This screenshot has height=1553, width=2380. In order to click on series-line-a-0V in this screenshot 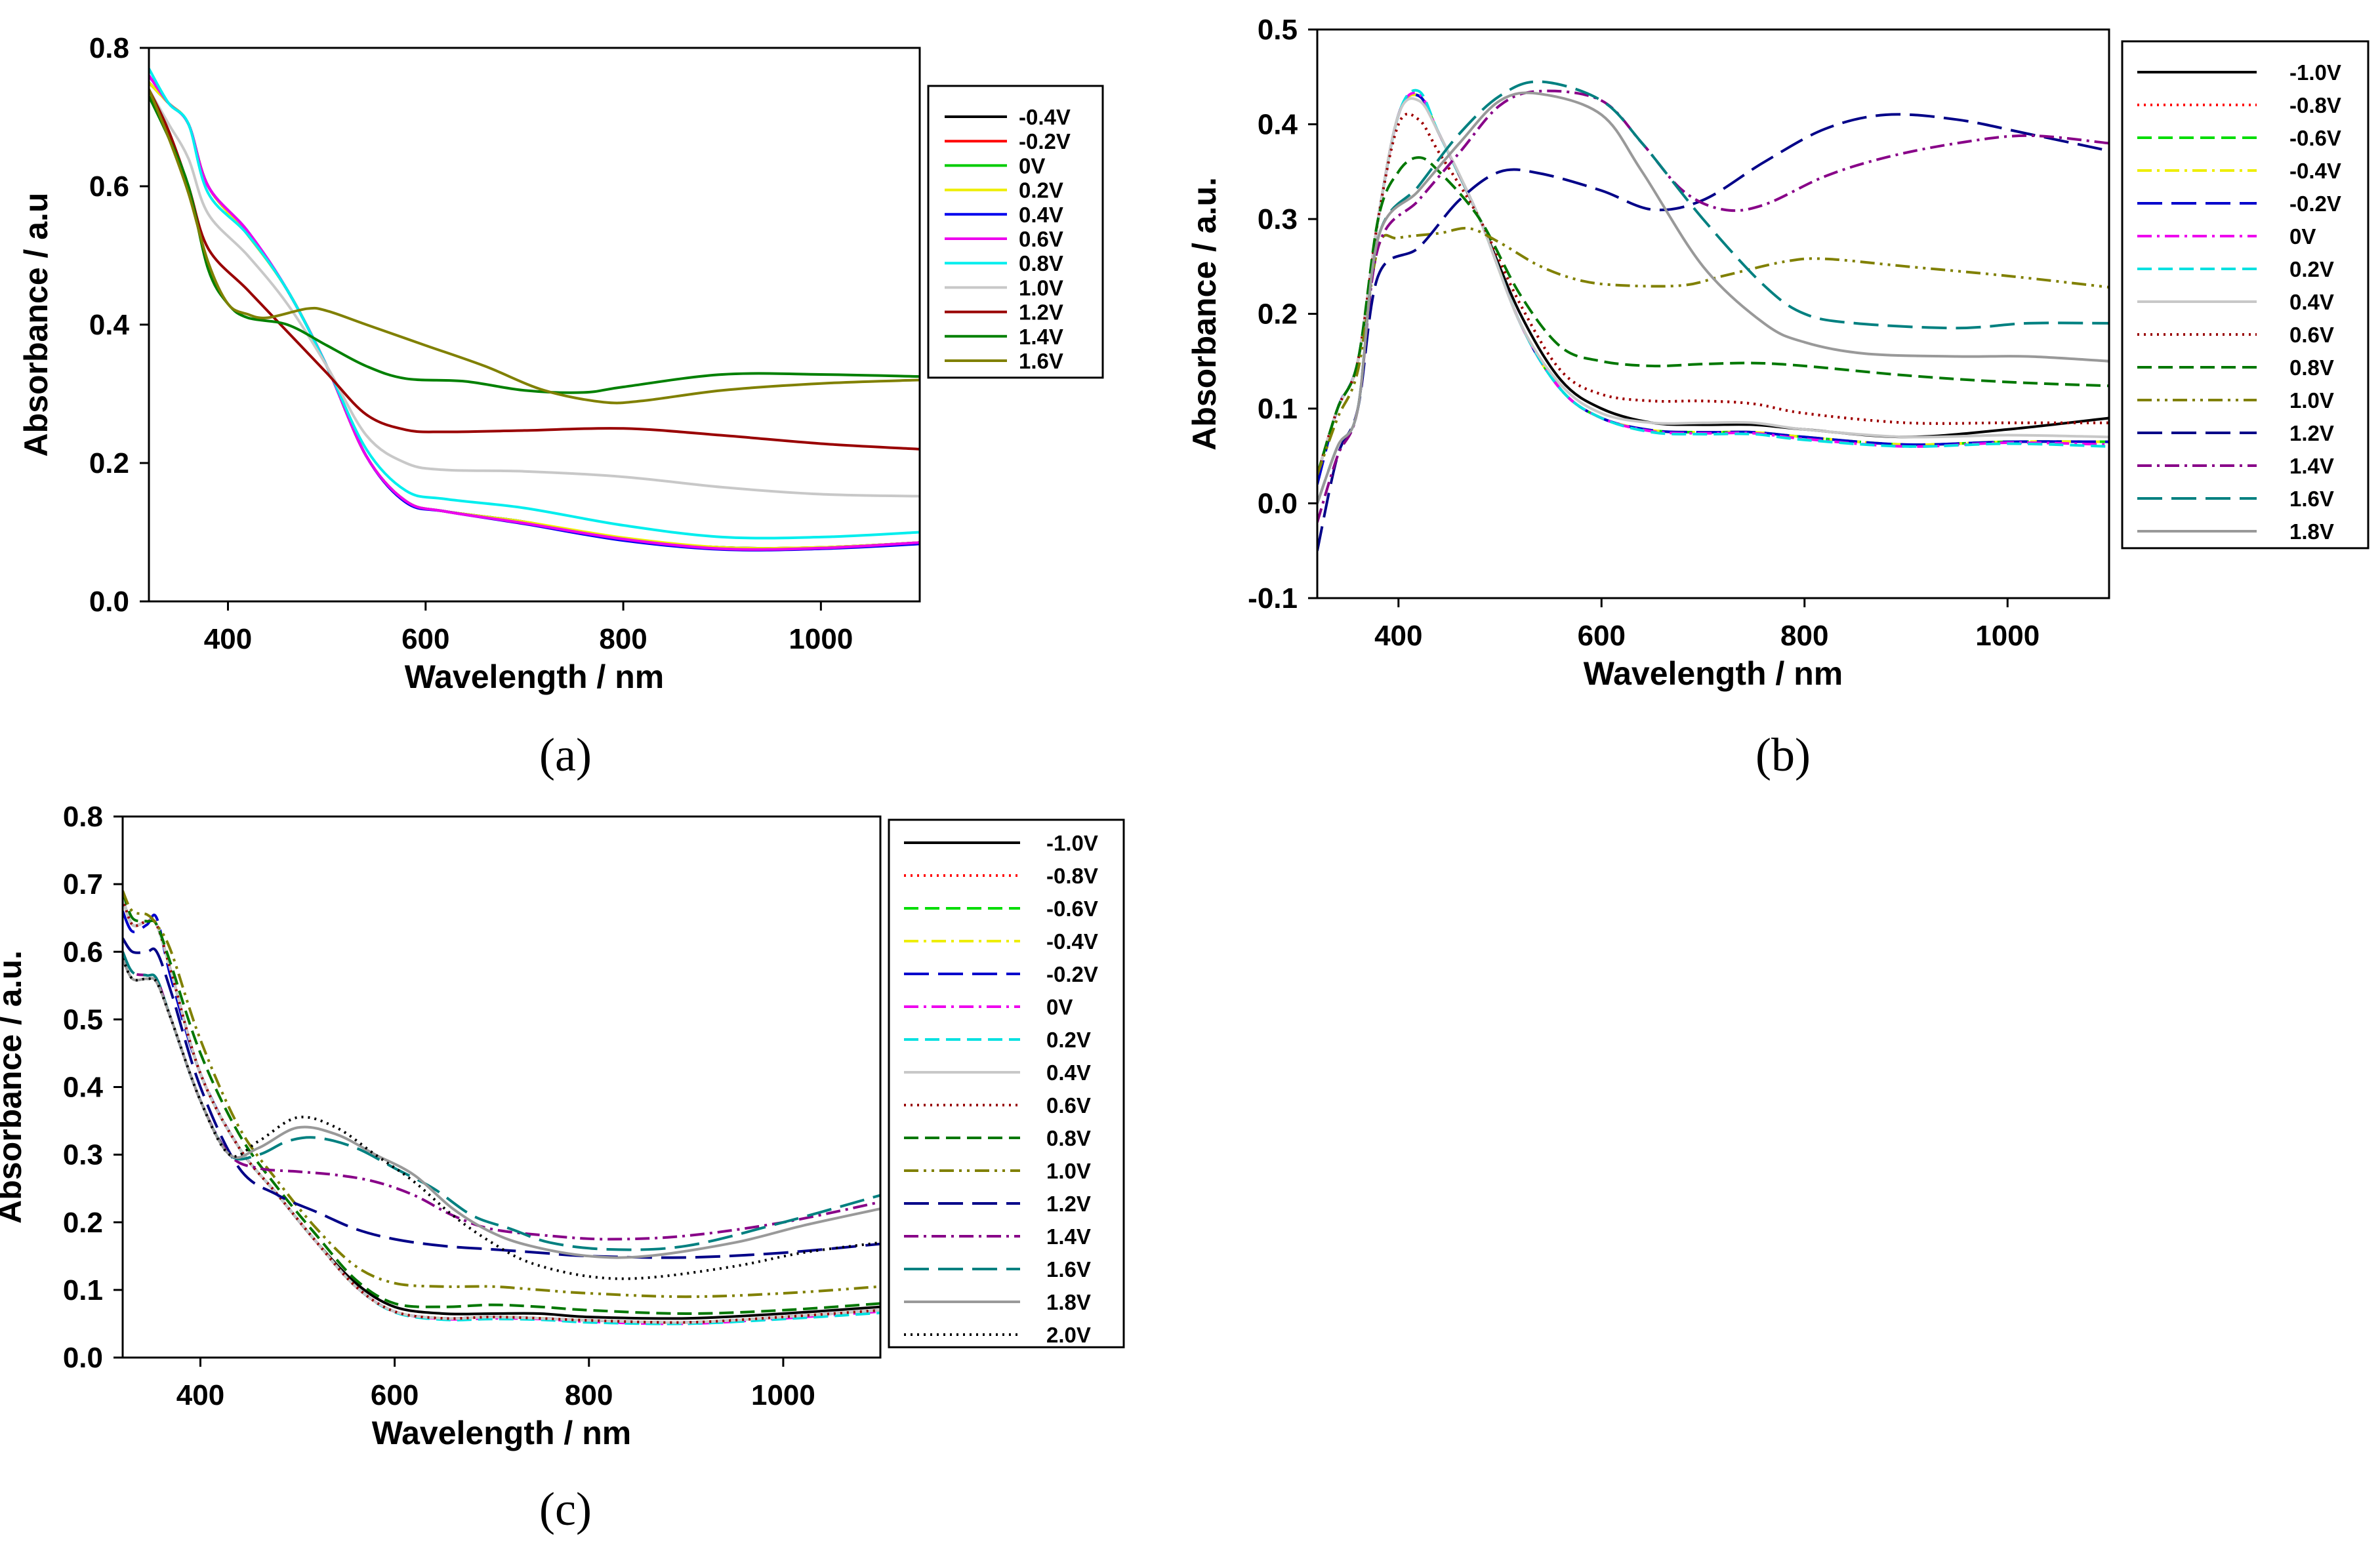, I will do `click(534, 316)`.